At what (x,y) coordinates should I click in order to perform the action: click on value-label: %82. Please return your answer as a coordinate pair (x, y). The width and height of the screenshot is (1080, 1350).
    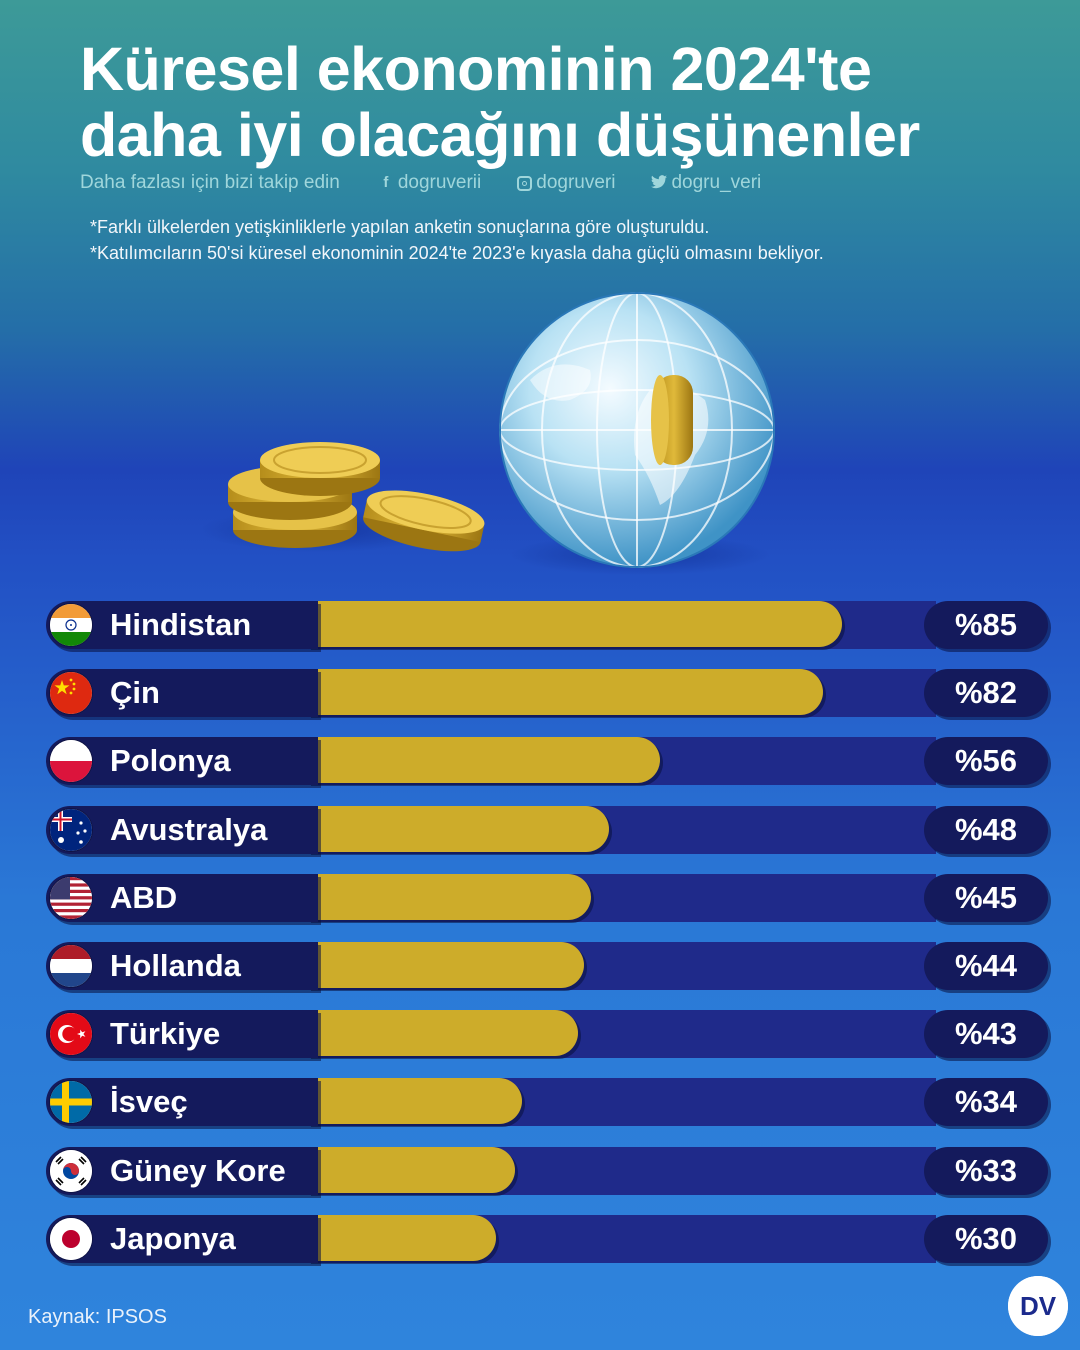
    Looking at the image, I should click on (986, 693).